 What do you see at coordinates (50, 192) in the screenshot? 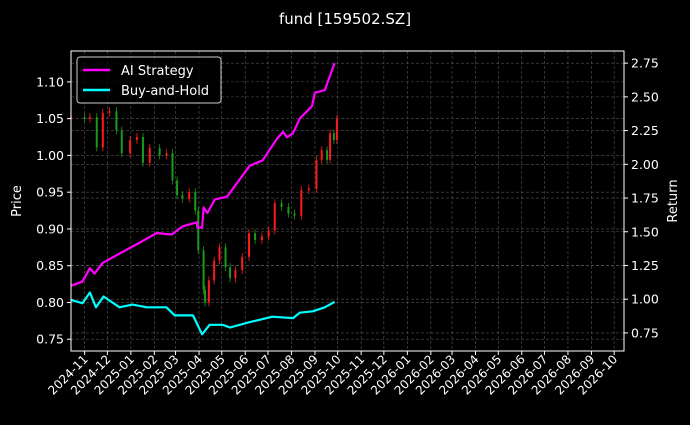
I see `left-tick-label: 0.95` at bounding box center [50, 192].